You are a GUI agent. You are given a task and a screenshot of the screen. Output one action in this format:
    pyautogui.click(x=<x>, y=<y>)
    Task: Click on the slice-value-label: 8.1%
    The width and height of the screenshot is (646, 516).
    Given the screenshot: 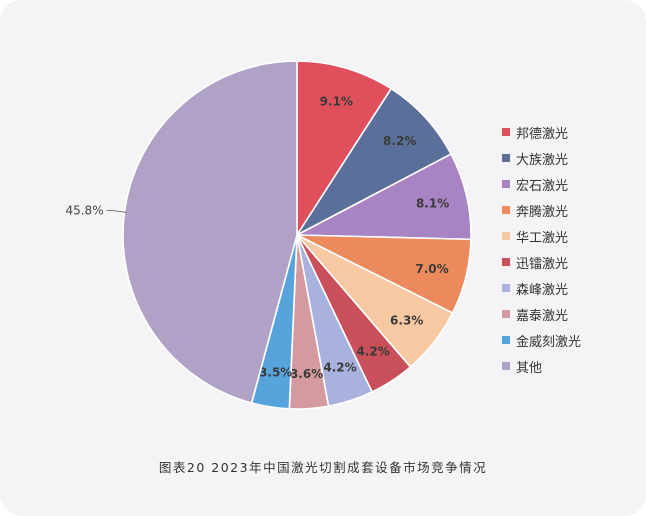 What is the action you would take?
    pyautogui.click(x=432, y=203)
    